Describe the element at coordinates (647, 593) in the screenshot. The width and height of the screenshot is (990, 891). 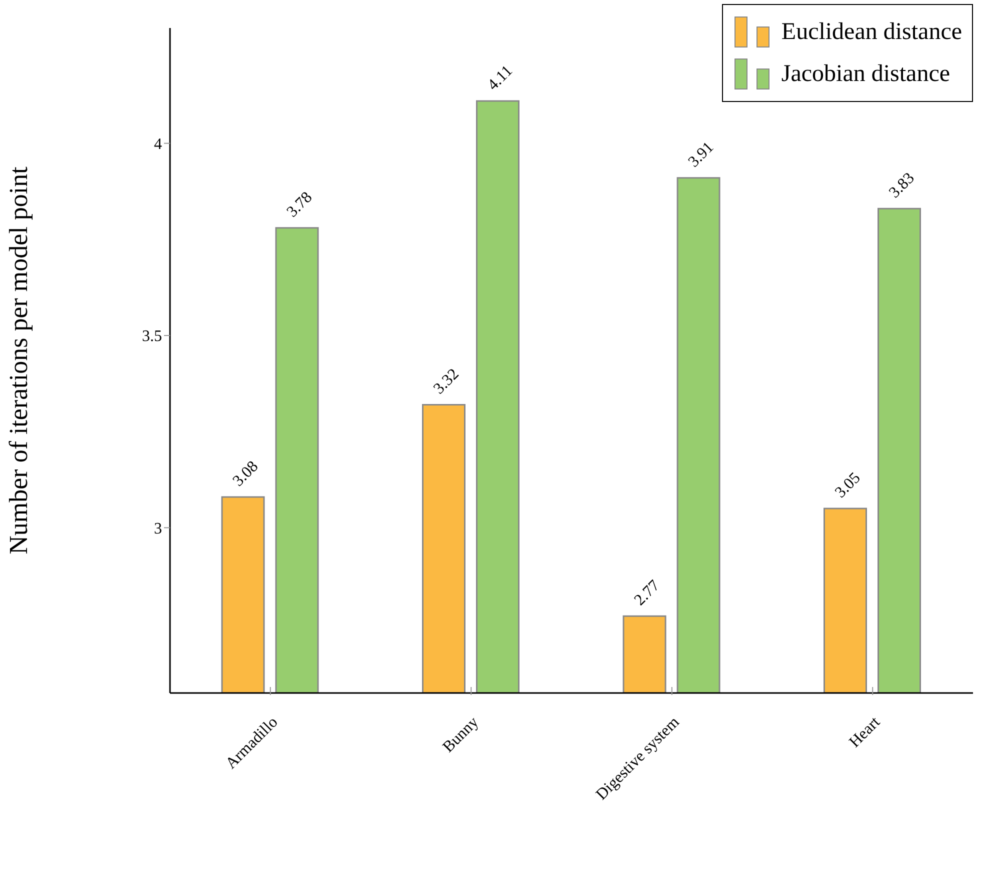
I see `data-label: 2.77` at that location.